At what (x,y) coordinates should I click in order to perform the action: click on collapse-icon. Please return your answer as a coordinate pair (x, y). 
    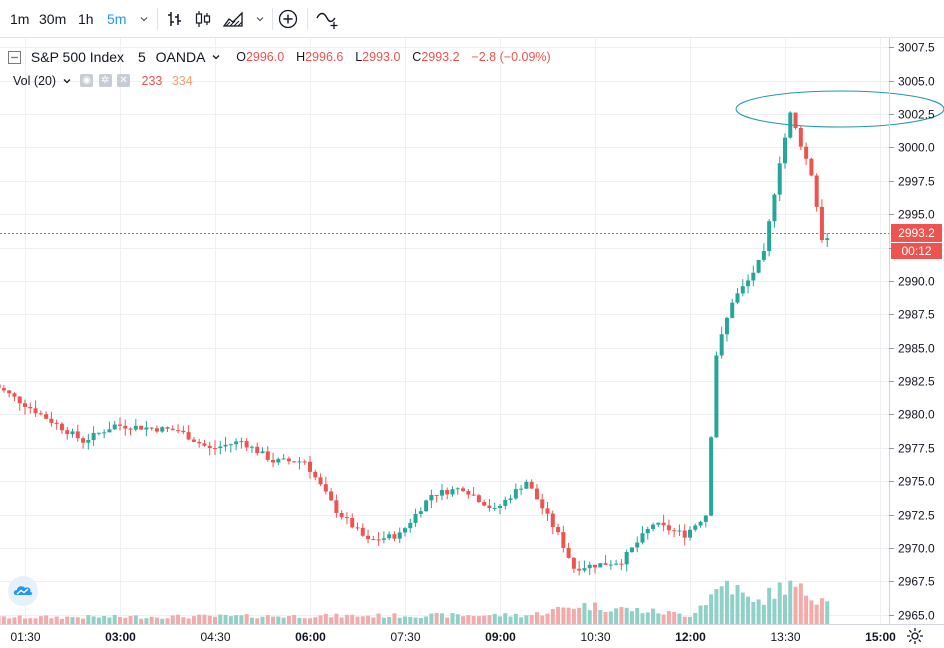
    Looking at the image, I should click on (14, 57).